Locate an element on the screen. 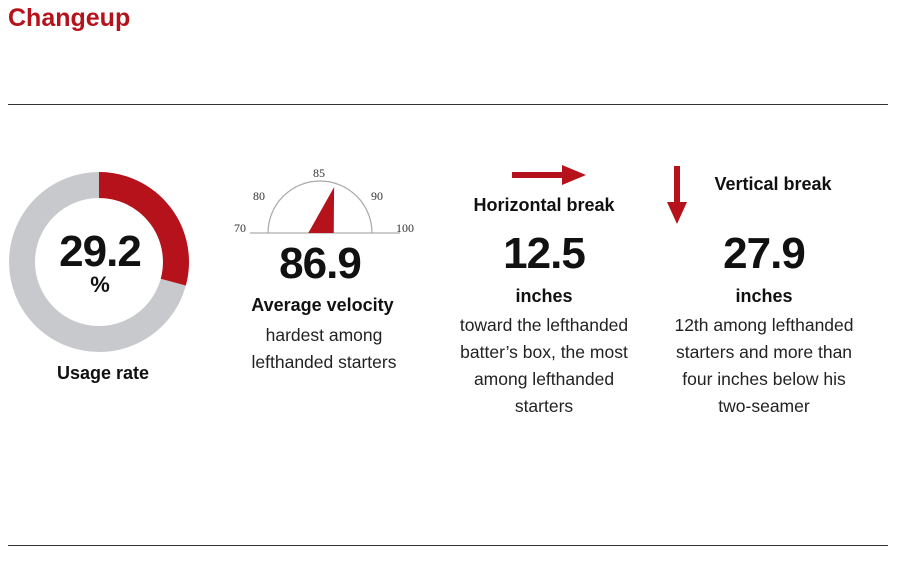  bottom-divider is located at coordinates (448, 545).